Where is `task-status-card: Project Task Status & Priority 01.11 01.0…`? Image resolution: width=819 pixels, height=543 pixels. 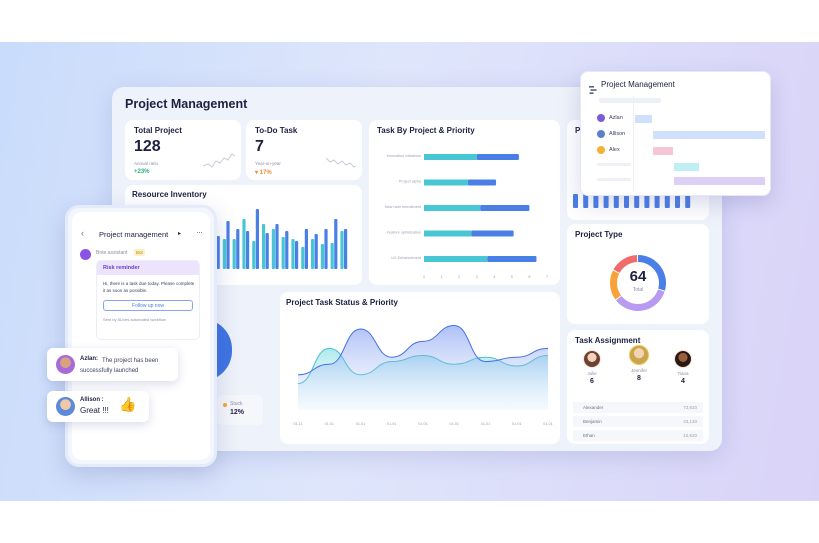 task-status-card: Project Task Status & Priority 01.11 01.0… is located at coordinates (420, 368).